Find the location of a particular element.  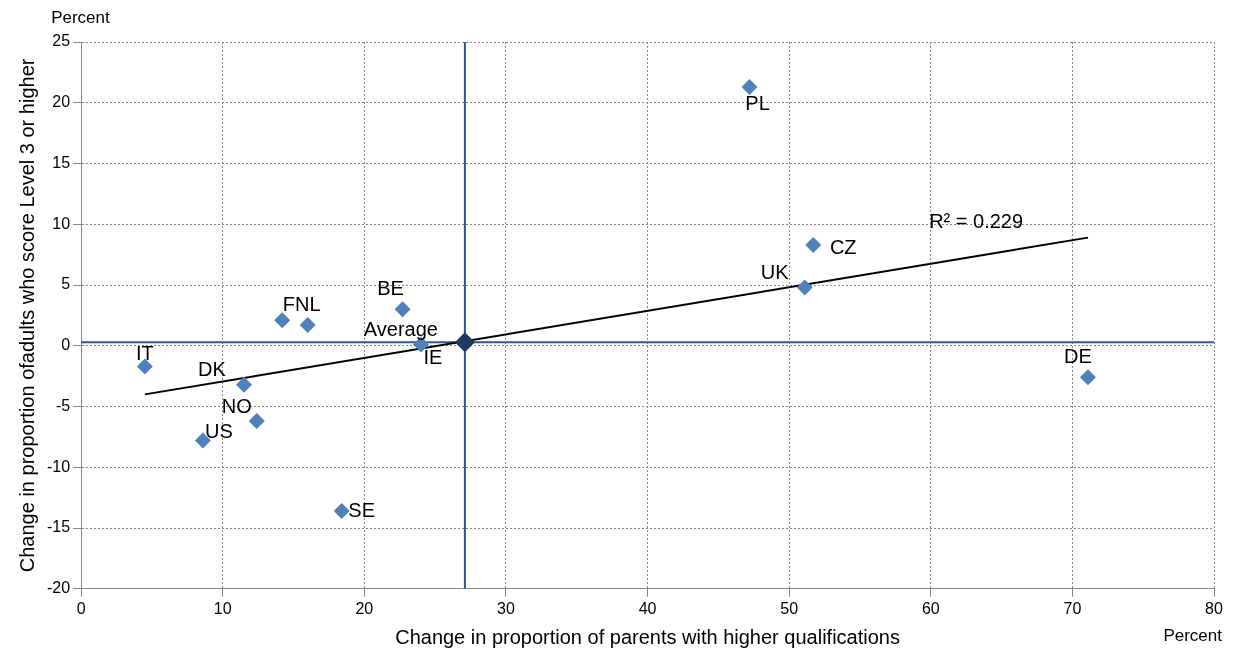

annotation: UK is located at coordinates (775, 271).